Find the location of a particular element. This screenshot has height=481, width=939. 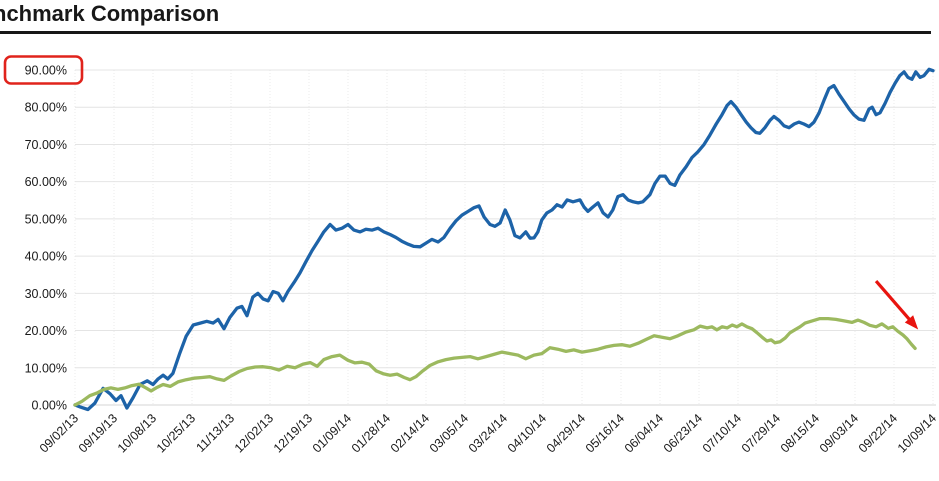

x-axis-tick-label: 10/08/13 is located at coordinates (137, 433).